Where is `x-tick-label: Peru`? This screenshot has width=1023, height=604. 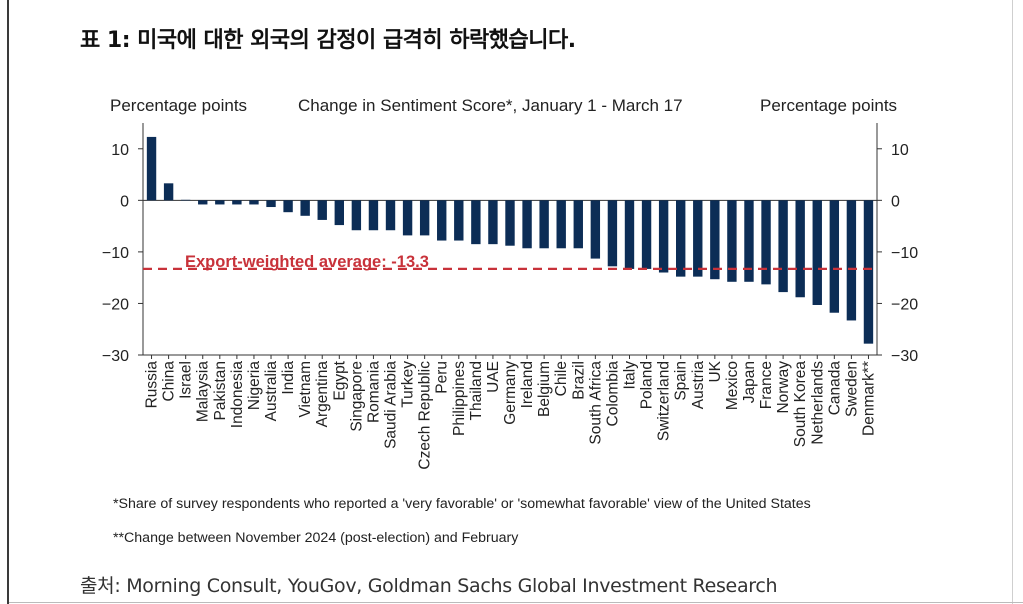
x-tick-label: Peru is located at coordinates (442, 377).